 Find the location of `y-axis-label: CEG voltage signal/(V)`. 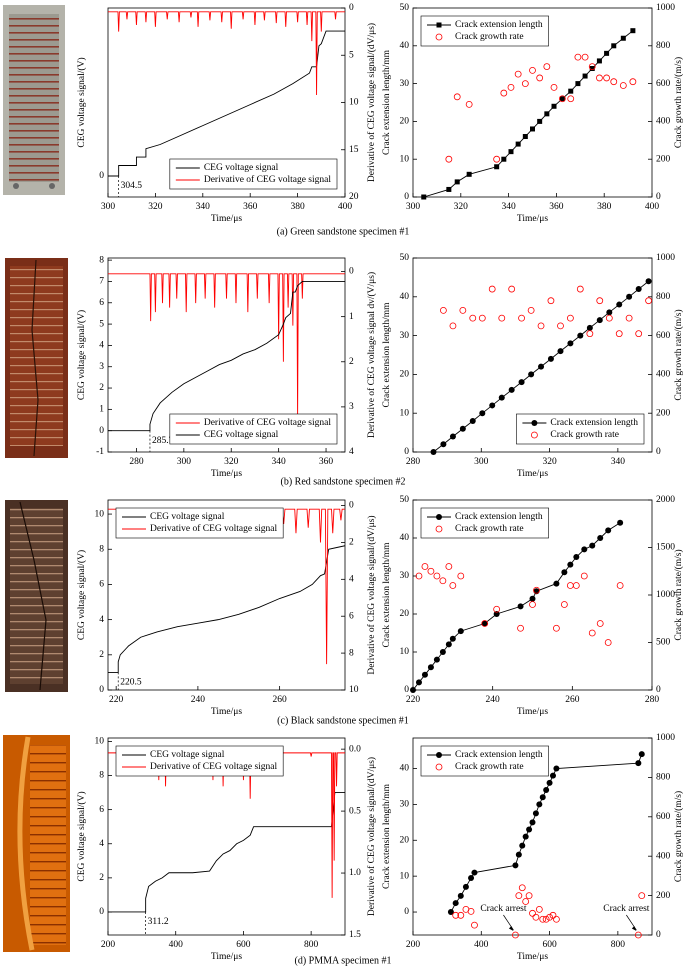

y-axis-label: CEG voltage signal/(V) is located at coordinates (81, 355).